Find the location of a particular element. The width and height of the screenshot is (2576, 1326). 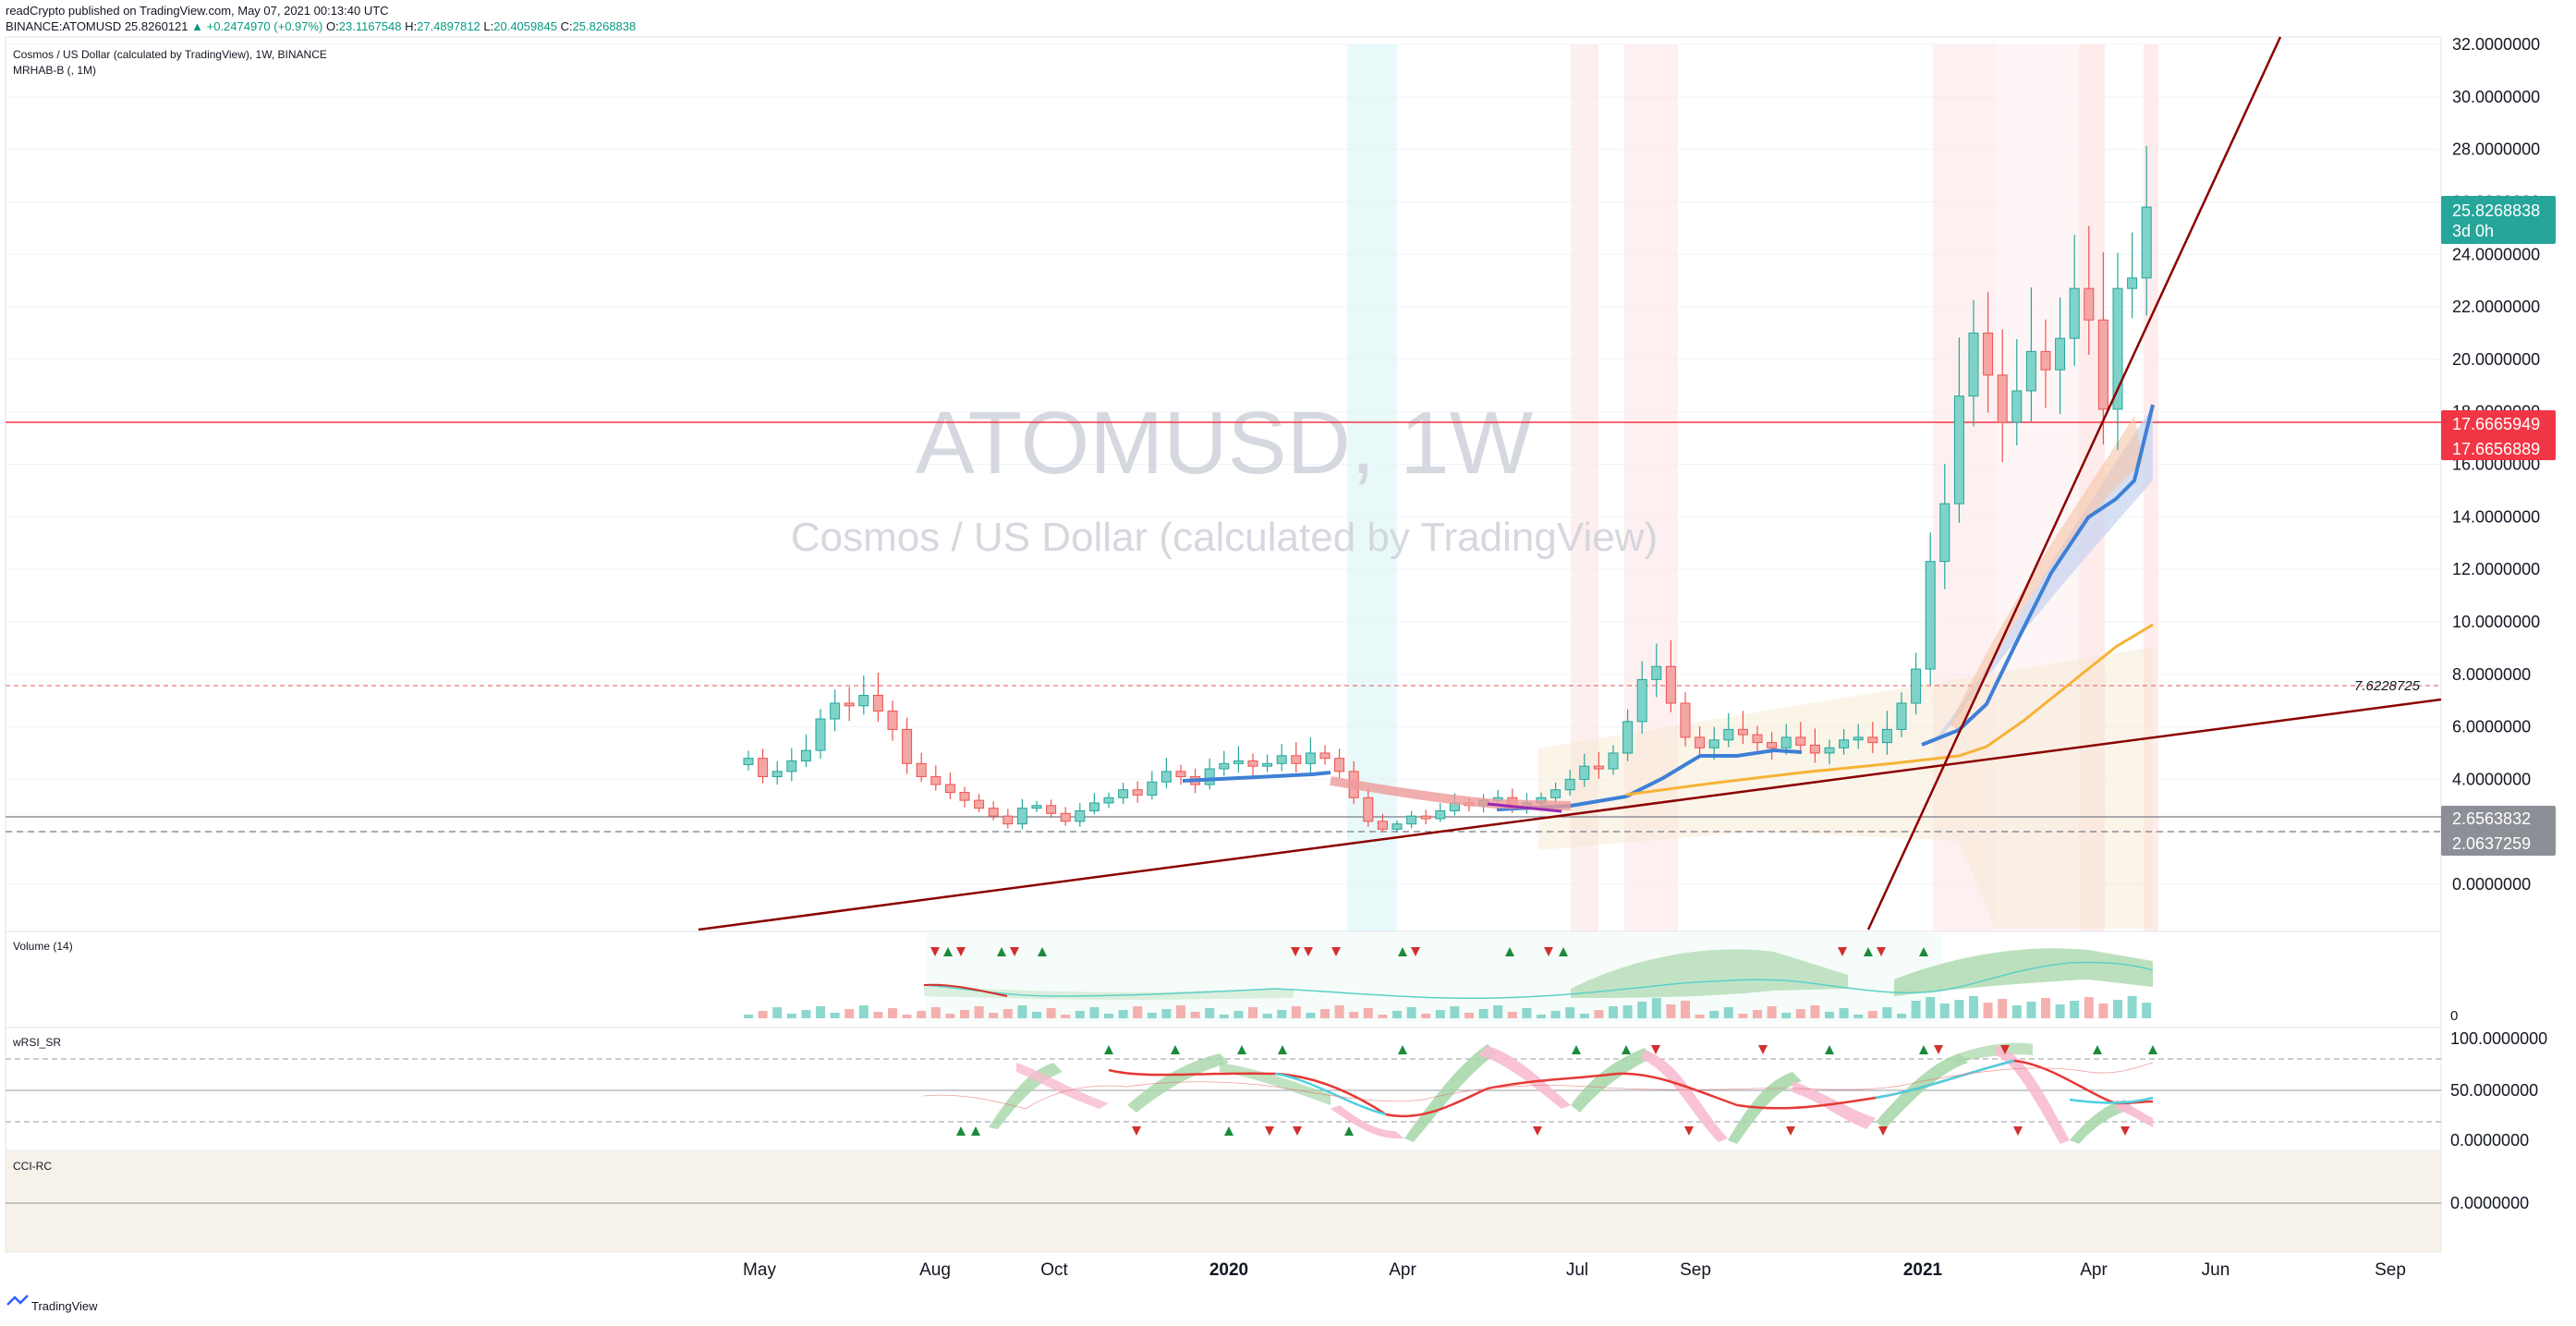

wrsi-thin-line is located at coordinates (1538, 1086).